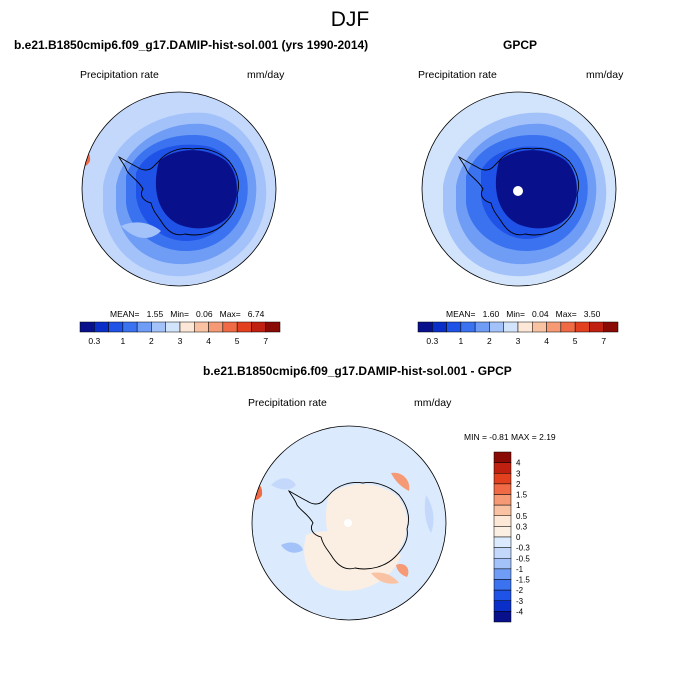 Image resolution: width=700 pixels, height=700 pixels. Describe the element at coordinates (489, 341) in the screenshot. I see `colorbar-obs-tick-label: 2` at that location.